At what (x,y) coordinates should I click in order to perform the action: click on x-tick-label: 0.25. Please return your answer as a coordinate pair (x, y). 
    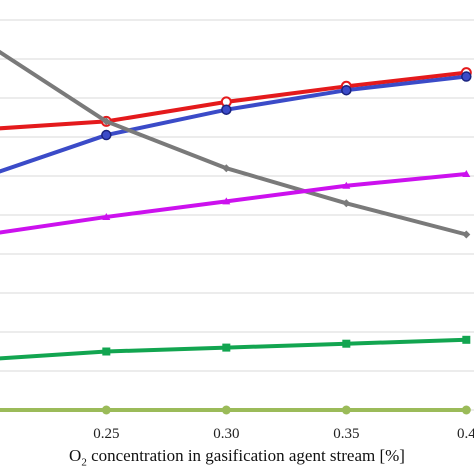
    Looking at the image, I should click on (106, 434).